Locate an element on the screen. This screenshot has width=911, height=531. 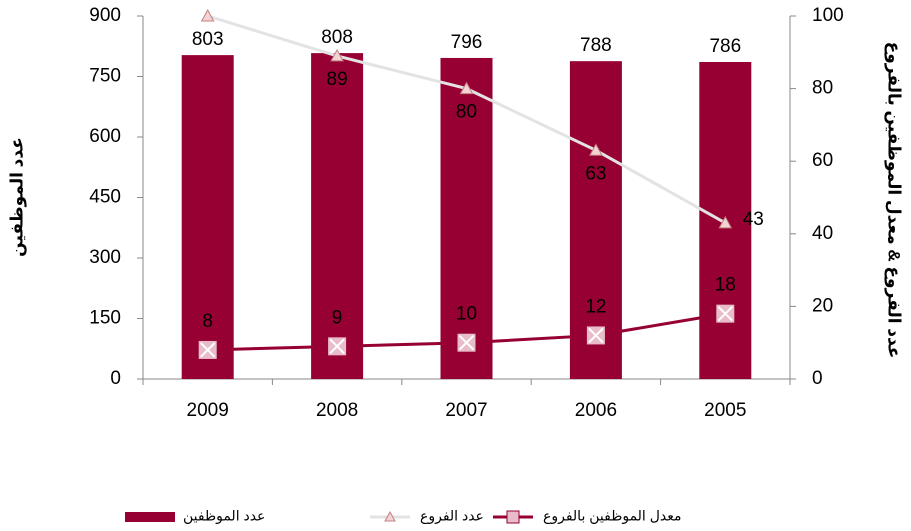
legend-swatch is located at coordinates (150, 517).